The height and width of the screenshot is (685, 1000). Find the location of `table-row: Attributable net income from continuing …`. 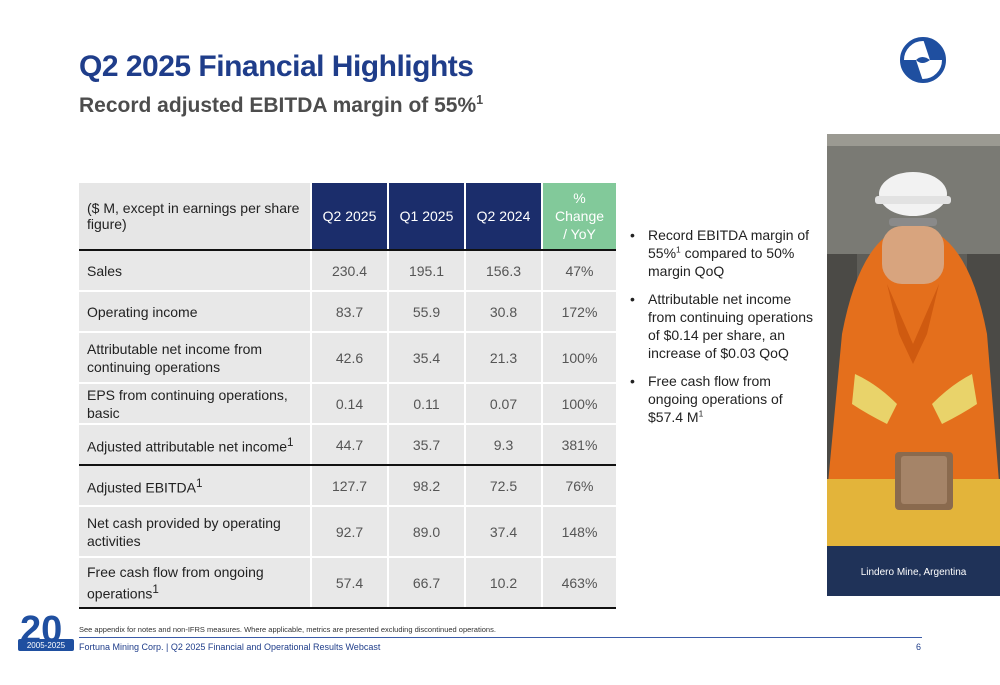

table-row: Attributable net income from continuing … is located at coordinates (347, 358).